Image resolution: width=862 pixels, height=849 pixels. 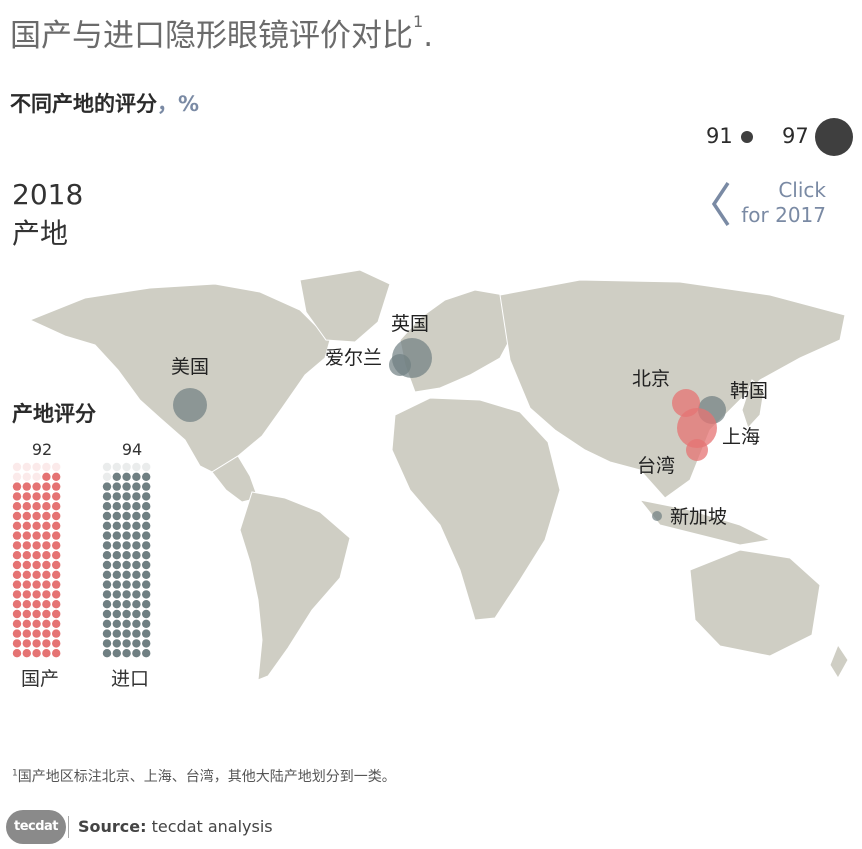 What do you see at coordinates (68, 827) in the screenshot?
I see `footer-divider` at bounding box center [68, 827].